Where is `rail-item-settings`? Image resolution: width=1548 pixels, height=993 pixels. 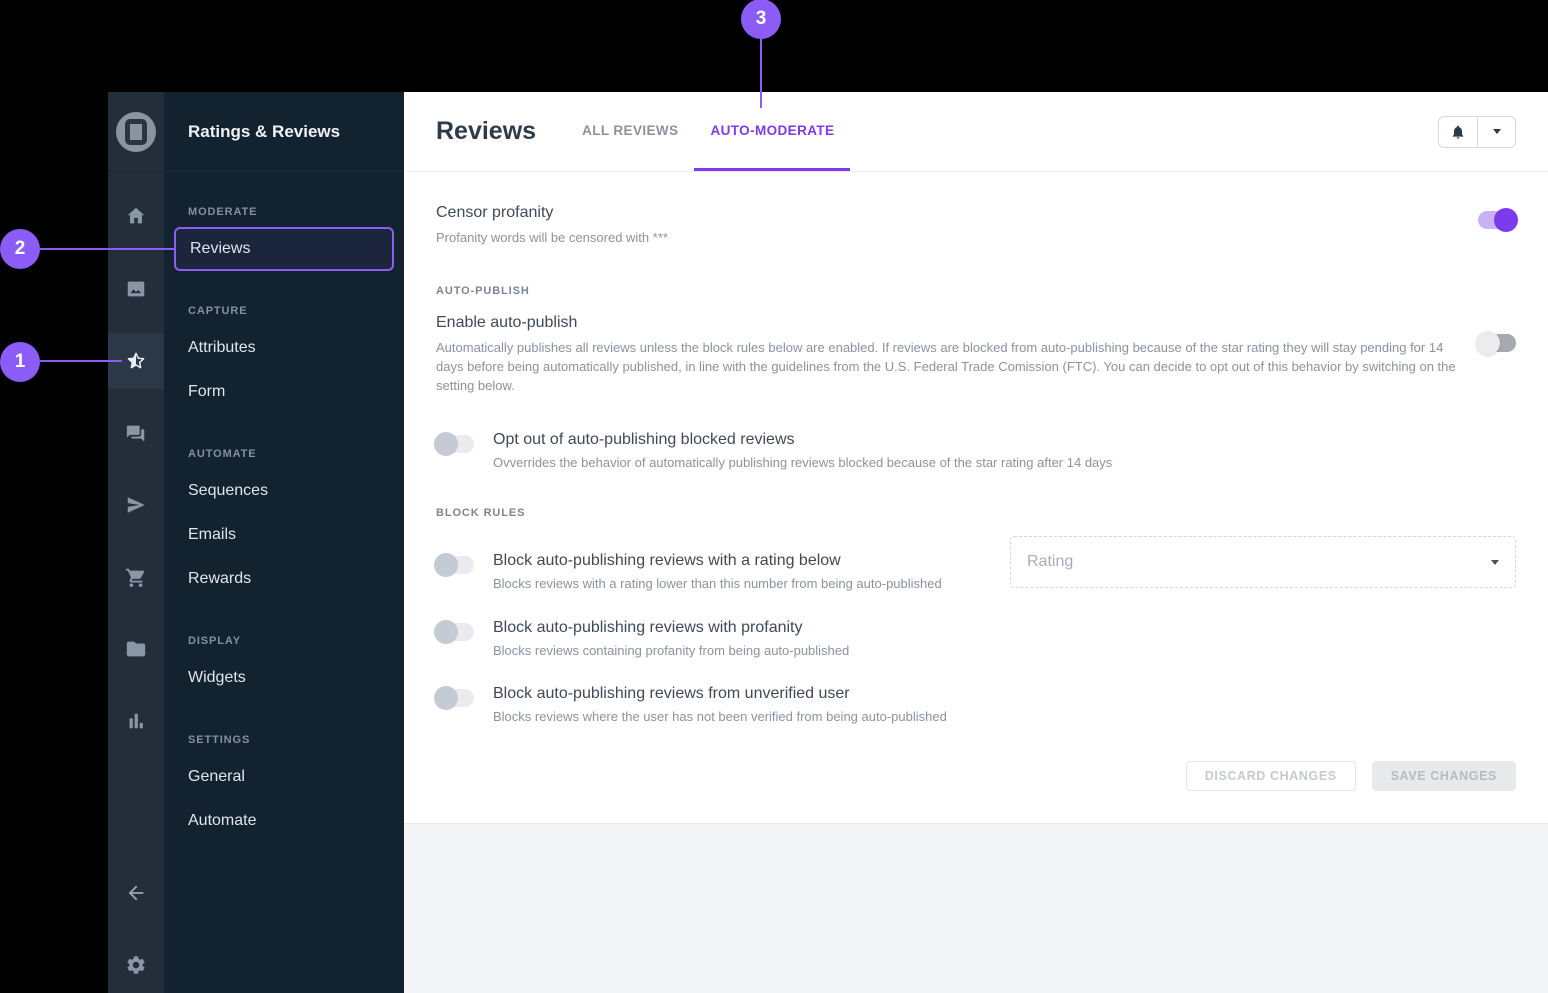 rail-item-settings is located at coordinates (136, 965).